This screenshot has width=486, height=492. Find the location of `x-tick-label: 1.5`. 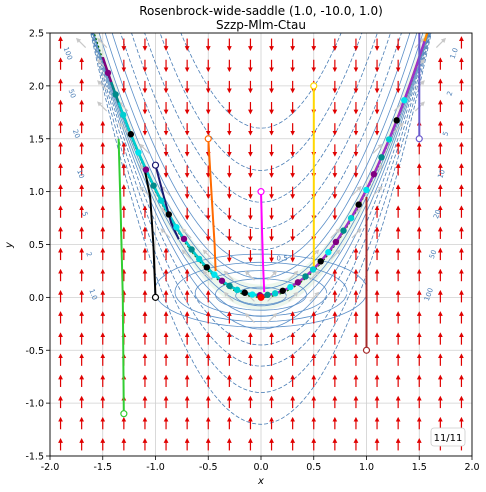

x-tick-label: 1.5 is located at coordinates (419, 467).